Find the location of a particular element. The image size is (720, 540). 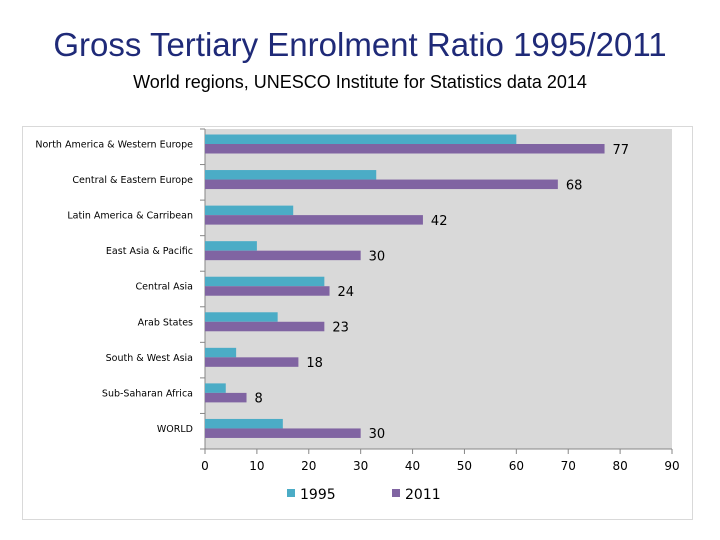

category-label-central-asia: Central Asia is located at coordinates (164, 287).